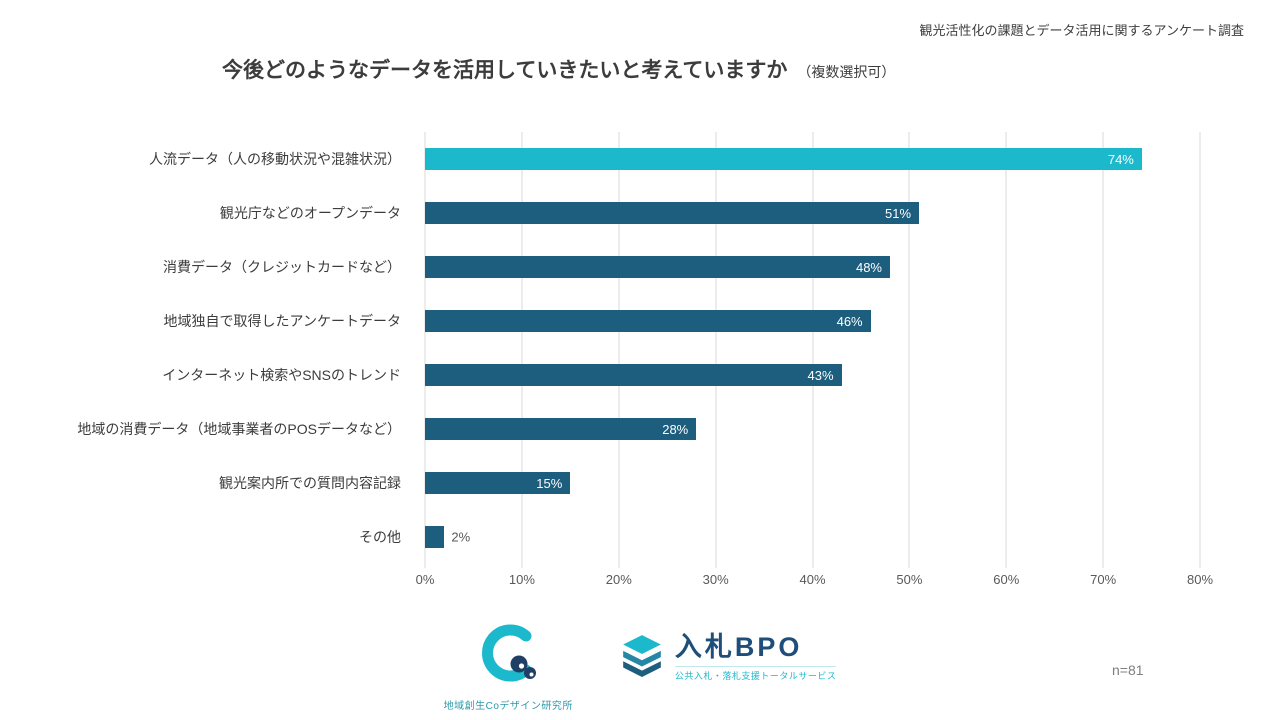  What do you see at coordinates (898, 213) in the screenshot?
I see `bar-value-label: 51%` at bounding box center [898, 213].